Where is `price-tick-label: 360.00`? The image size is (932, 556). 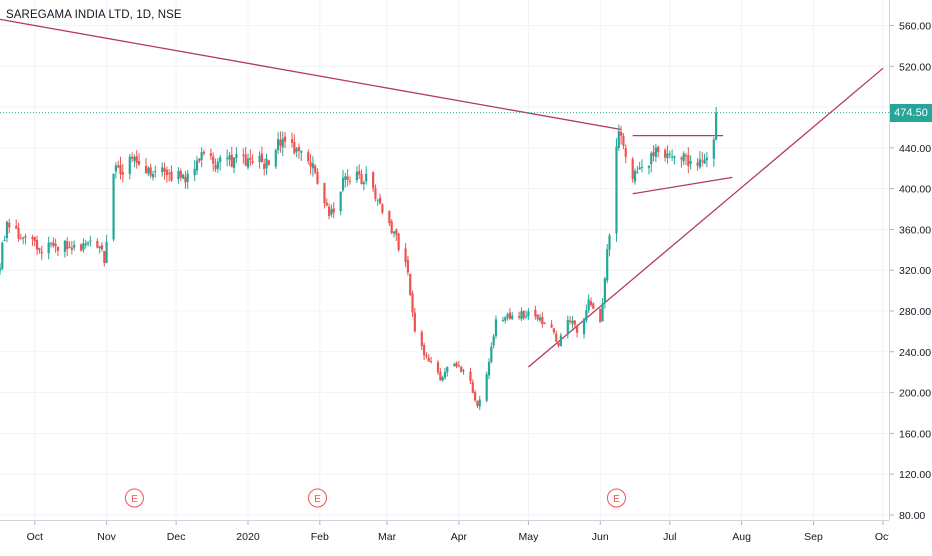 price-tick-label: 360.00 is located at coordinates (915, 230).